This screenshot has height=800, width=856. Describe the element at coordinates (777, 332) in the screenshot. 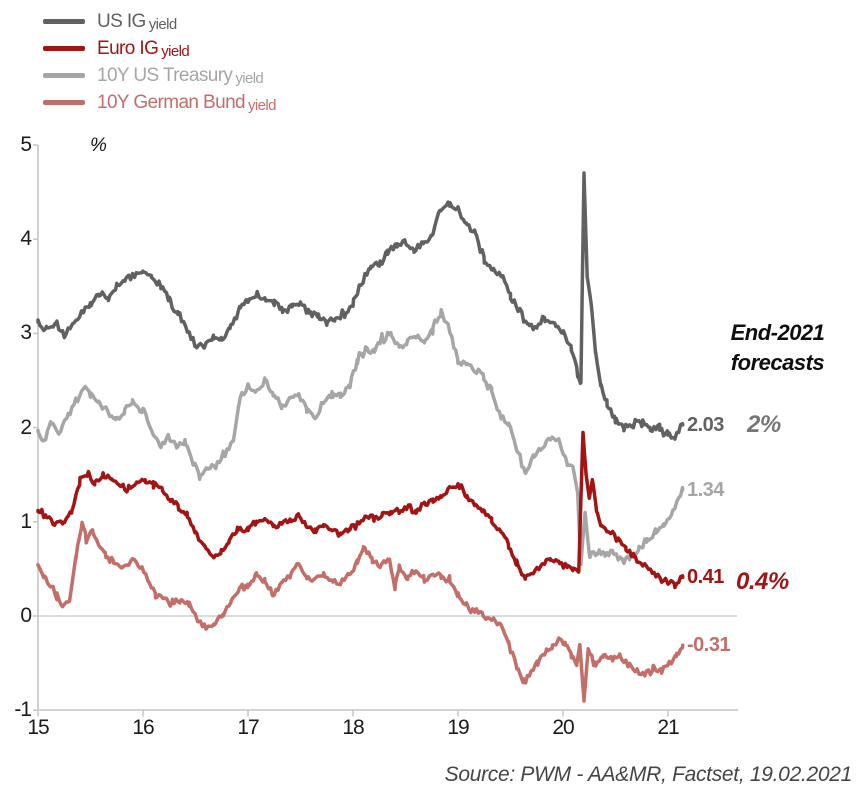

I see `forecast-note-line1: End-2021` at that location.